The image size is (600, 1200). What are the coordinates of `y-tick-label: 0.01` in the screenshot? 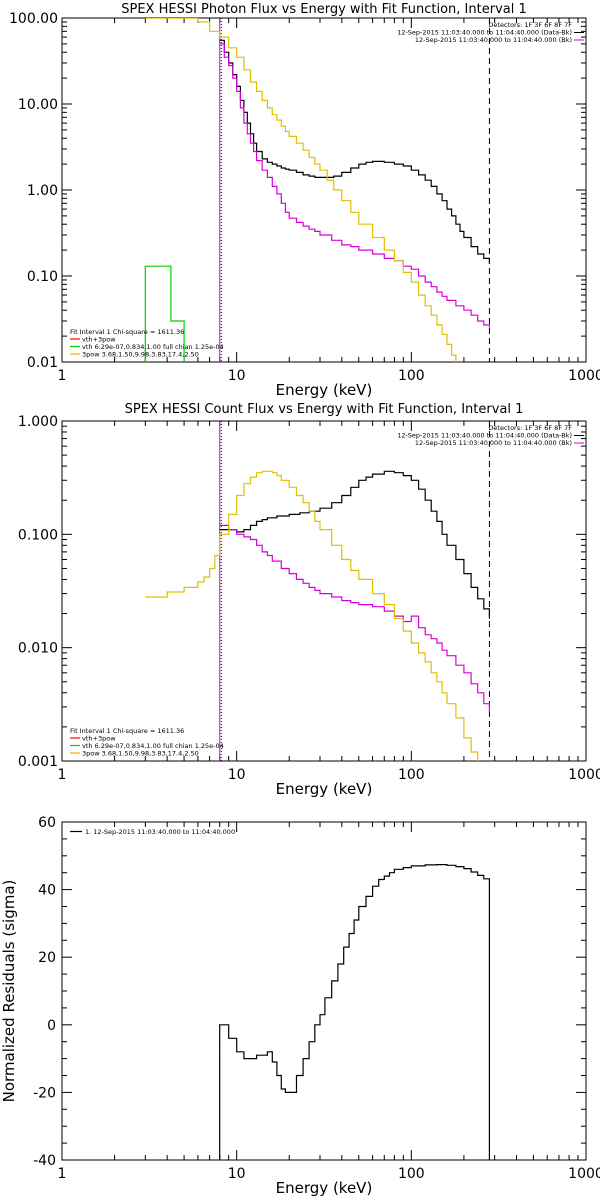 It's located at (42, 363).